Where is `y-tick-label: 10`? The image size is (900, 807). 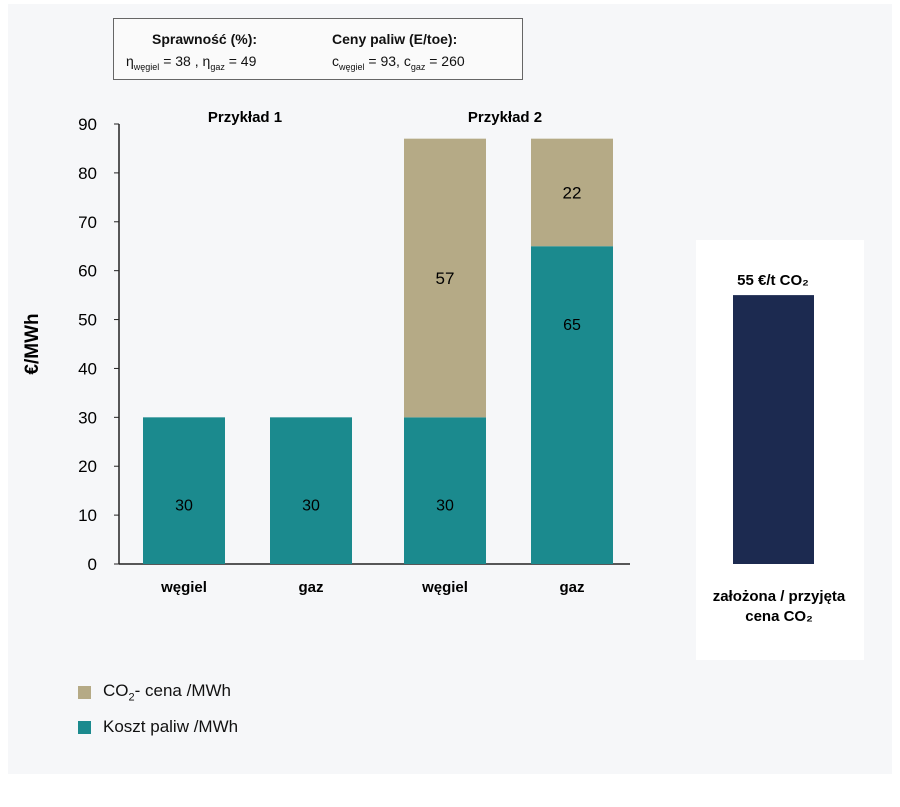
y-tick-label: 10 is located at coordinates (87, 515).